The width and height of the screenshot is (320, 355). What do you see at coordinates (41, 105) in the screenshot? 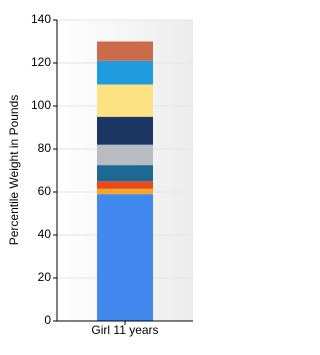
I see `y-tick-label: 100` at bounding box center [41, 105].